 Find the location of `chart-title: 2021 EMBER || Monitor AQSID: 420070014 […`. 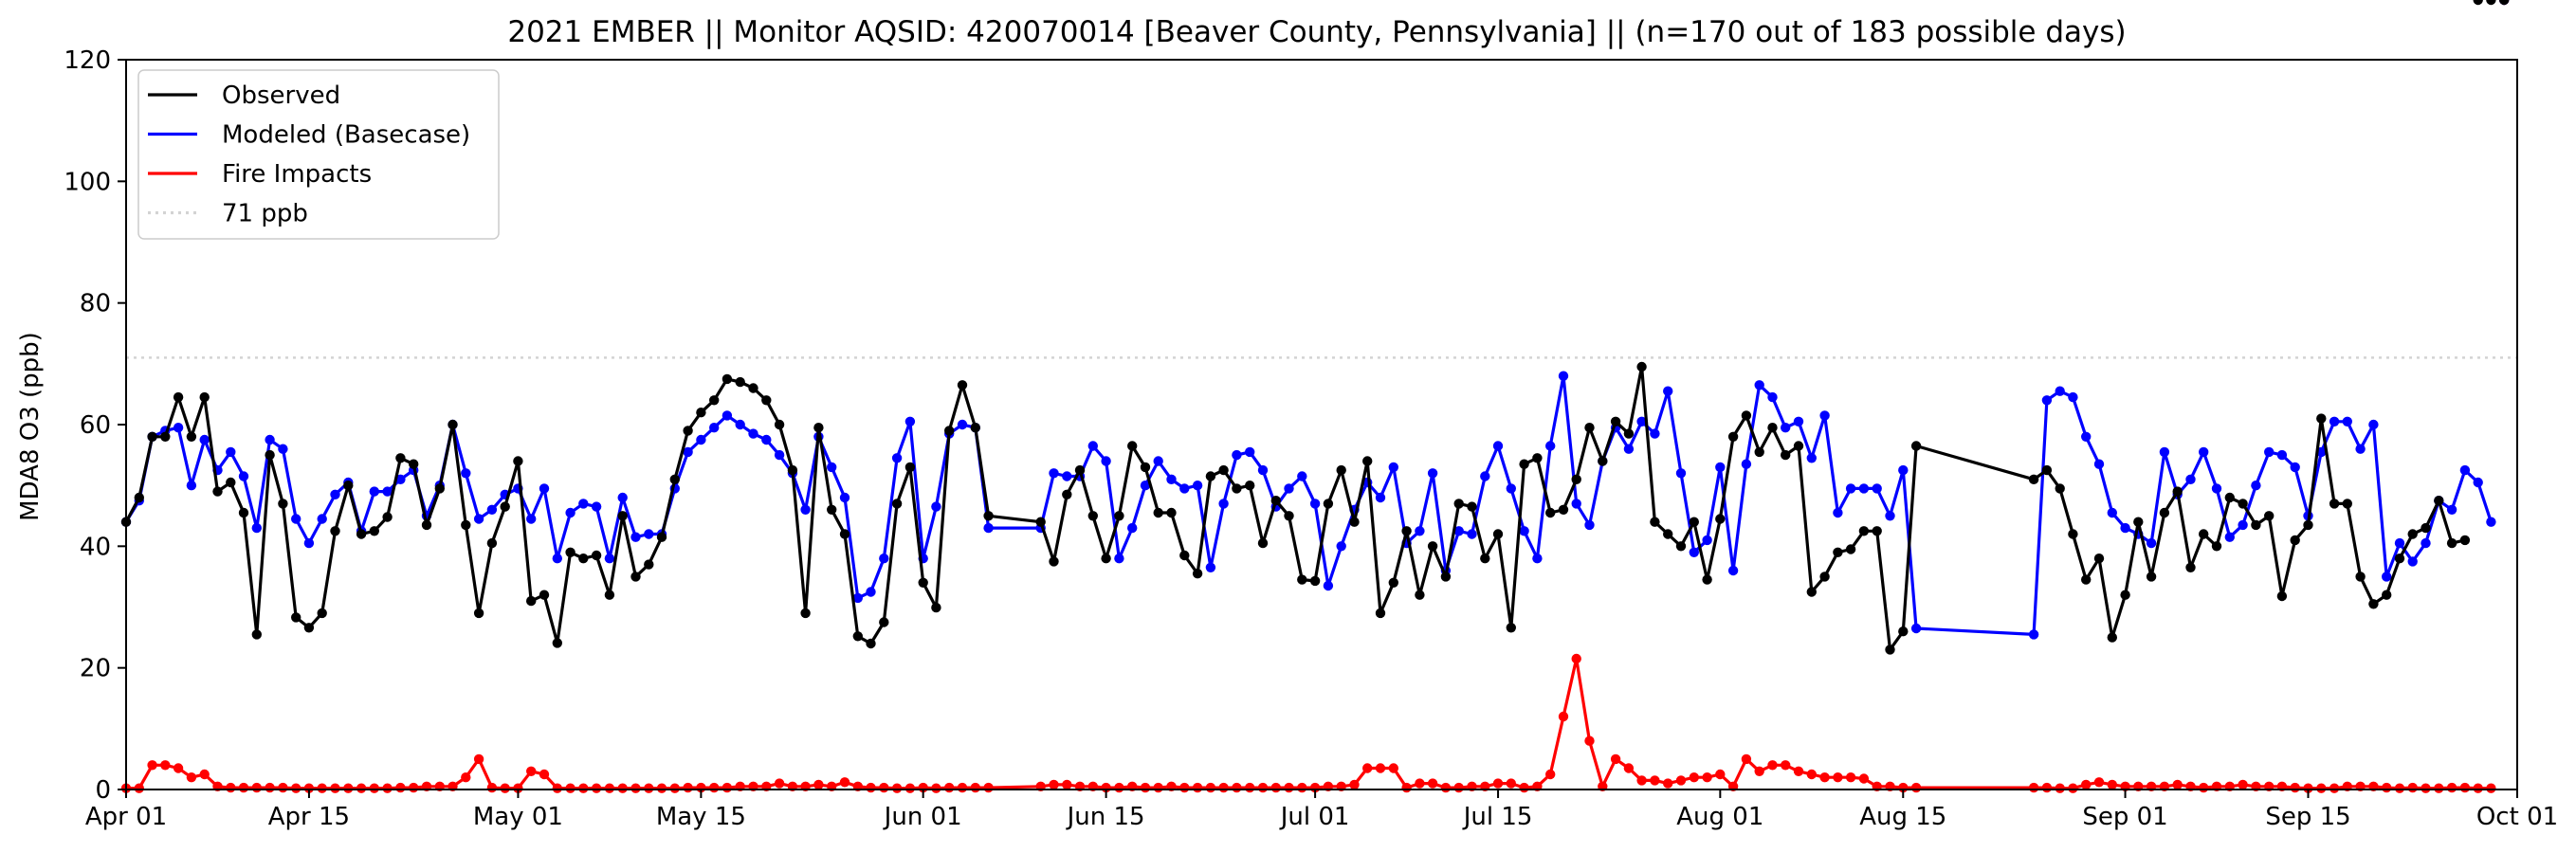

chart-title: 2021 EMBER || Monitor AQSID: 420070014 [… is located at coordinates (1316, 32).